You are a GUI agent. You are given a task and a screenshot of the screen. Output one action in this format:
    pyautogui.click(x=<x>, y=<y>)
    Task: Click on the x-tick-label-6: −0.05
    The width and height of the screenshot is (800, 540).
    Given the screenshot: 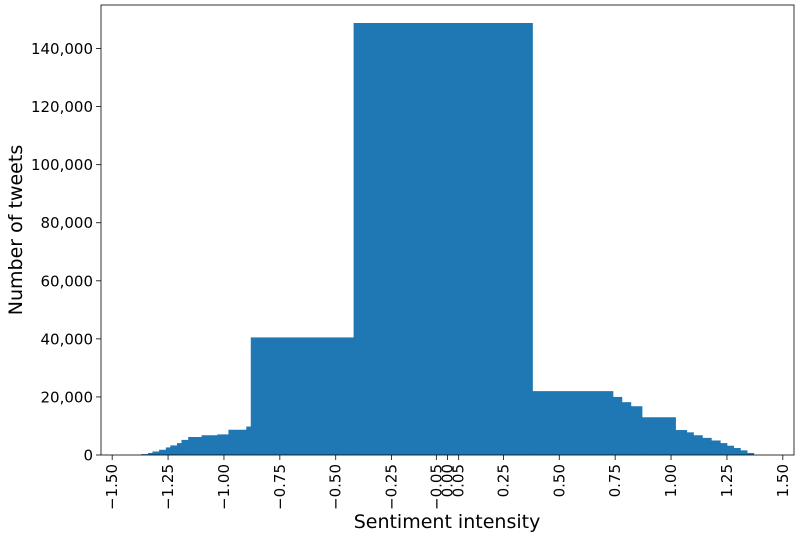 What is the action you would take?
    pyautogui.click(x=436, y=487)
    